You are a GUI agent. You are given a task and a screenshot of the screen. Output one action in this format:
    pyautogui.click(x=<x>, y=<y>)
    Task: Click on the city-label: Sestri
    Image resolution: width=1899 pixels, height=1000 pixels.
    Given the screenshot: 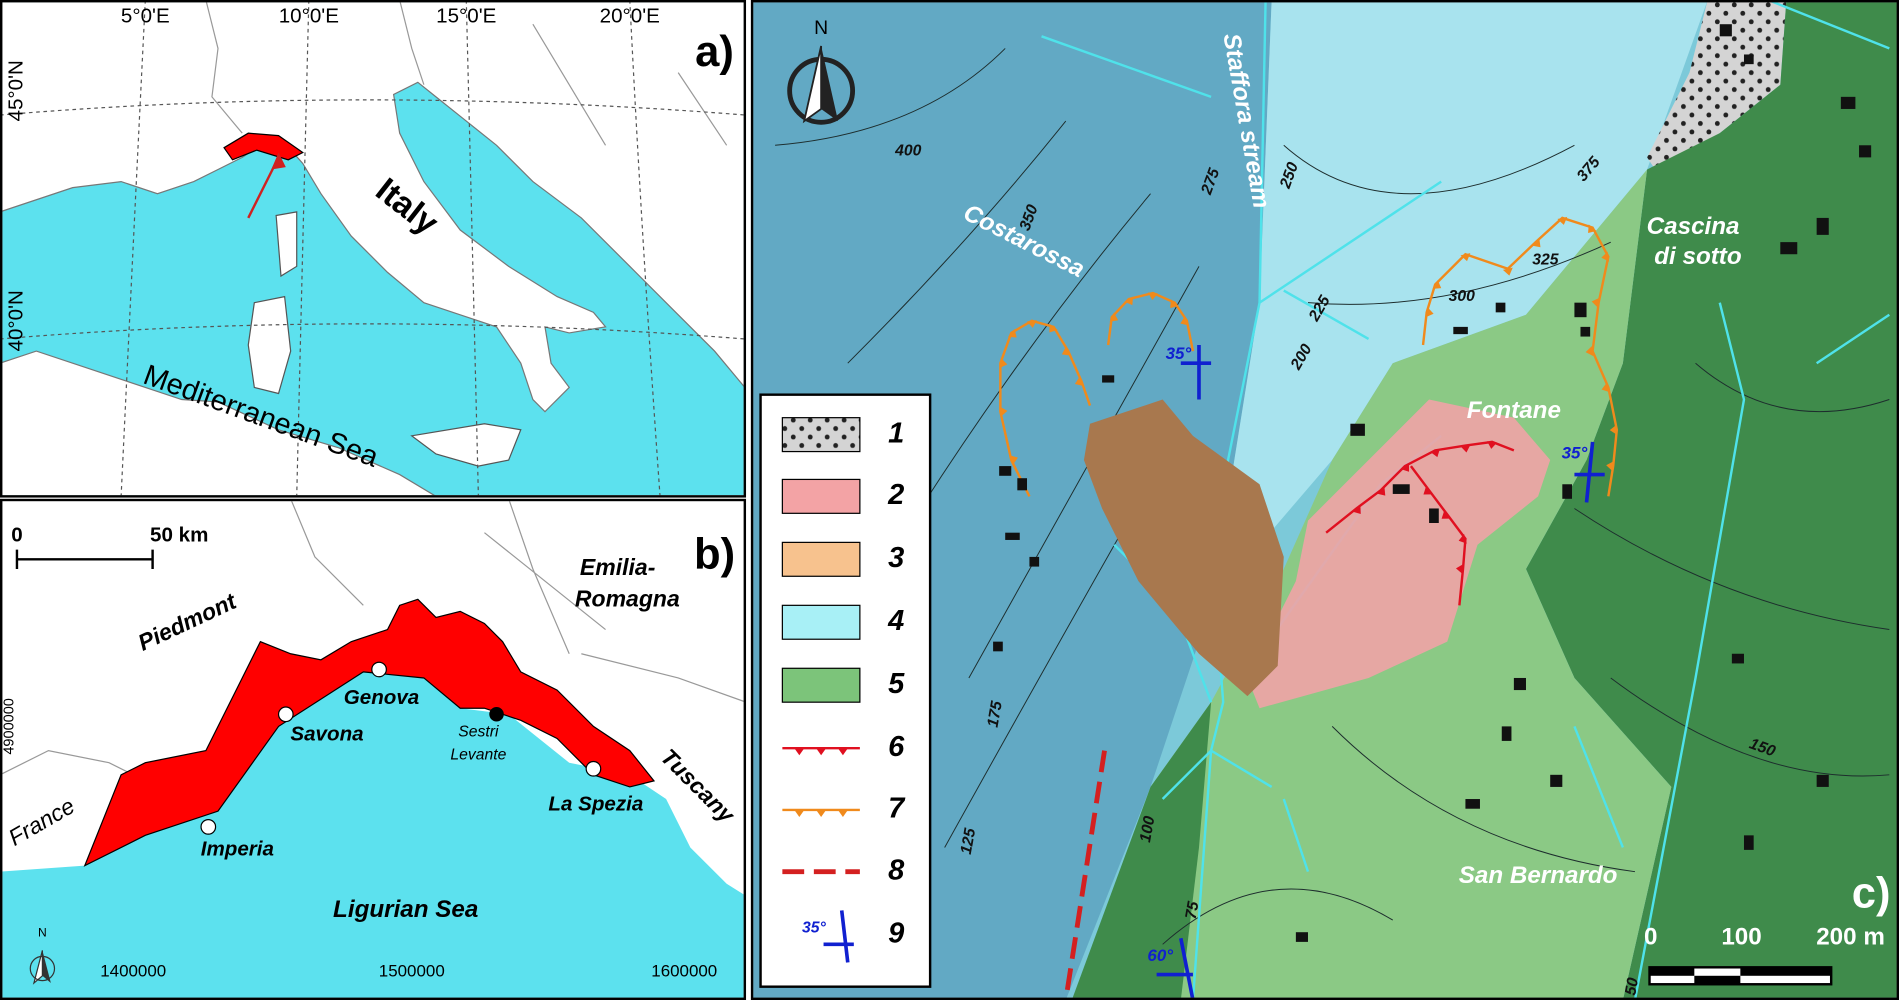 What is the action you would take?
    pyautogui.click(x=478, y=732)
    